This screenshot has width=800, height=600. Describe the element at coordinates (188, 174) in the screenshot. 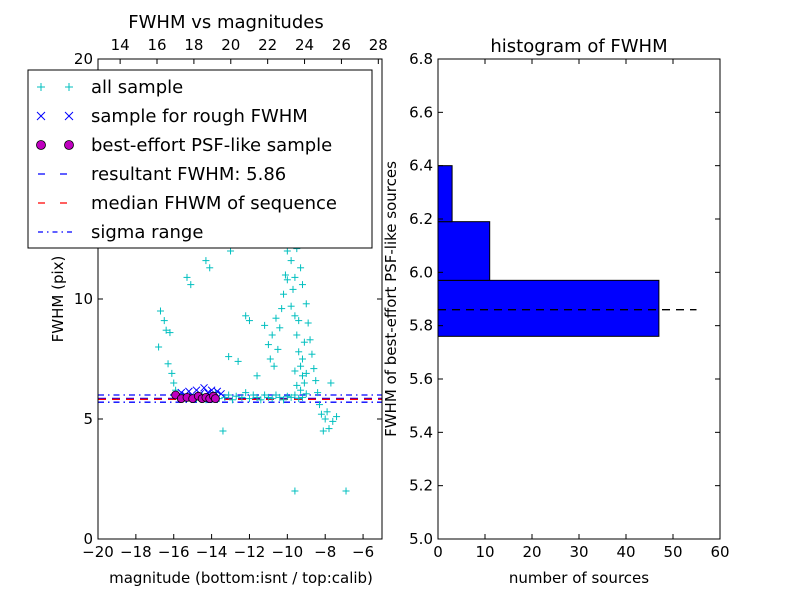

I see `legend-label-3: resultant FWHM: 5.86` at that location.